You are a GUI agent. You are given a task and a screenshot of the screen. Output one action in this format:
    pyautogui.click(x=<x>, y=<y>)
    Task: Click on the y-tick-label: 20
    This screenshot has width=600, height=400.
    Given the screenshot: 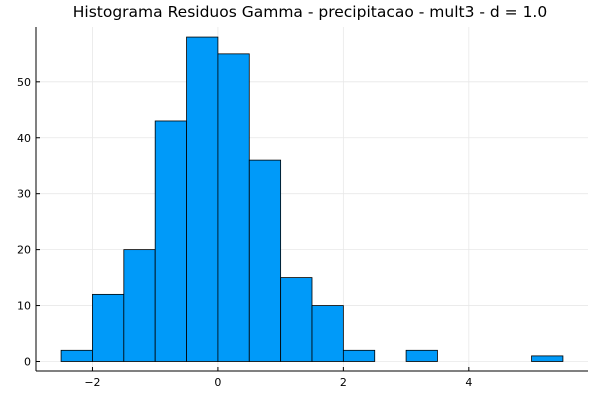 What is the action you would take?
    pyautogui.click(x=24, y=250)
    